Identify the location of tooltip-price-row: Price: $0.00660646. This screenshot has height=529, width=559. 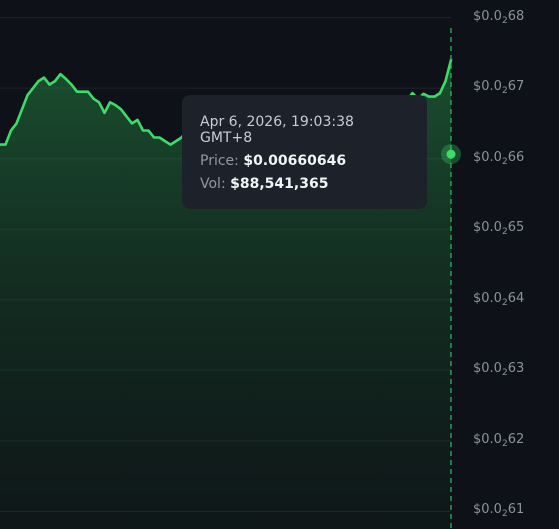
(304, 161).